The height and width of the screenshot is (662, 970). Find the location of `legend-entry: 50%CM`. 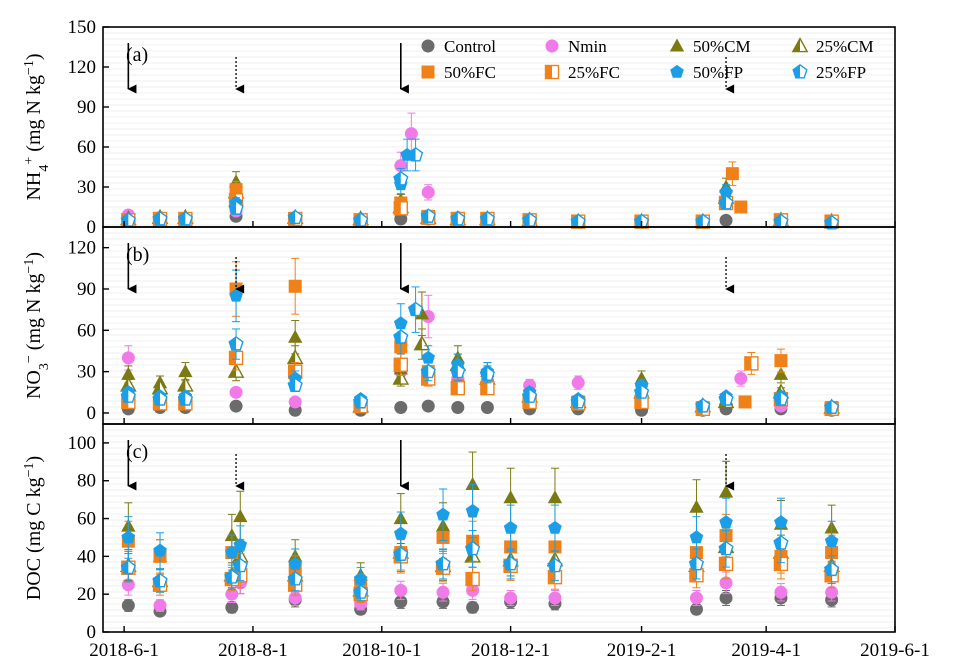

legend-entry: 50%CM is located at coordinates (710, 46).